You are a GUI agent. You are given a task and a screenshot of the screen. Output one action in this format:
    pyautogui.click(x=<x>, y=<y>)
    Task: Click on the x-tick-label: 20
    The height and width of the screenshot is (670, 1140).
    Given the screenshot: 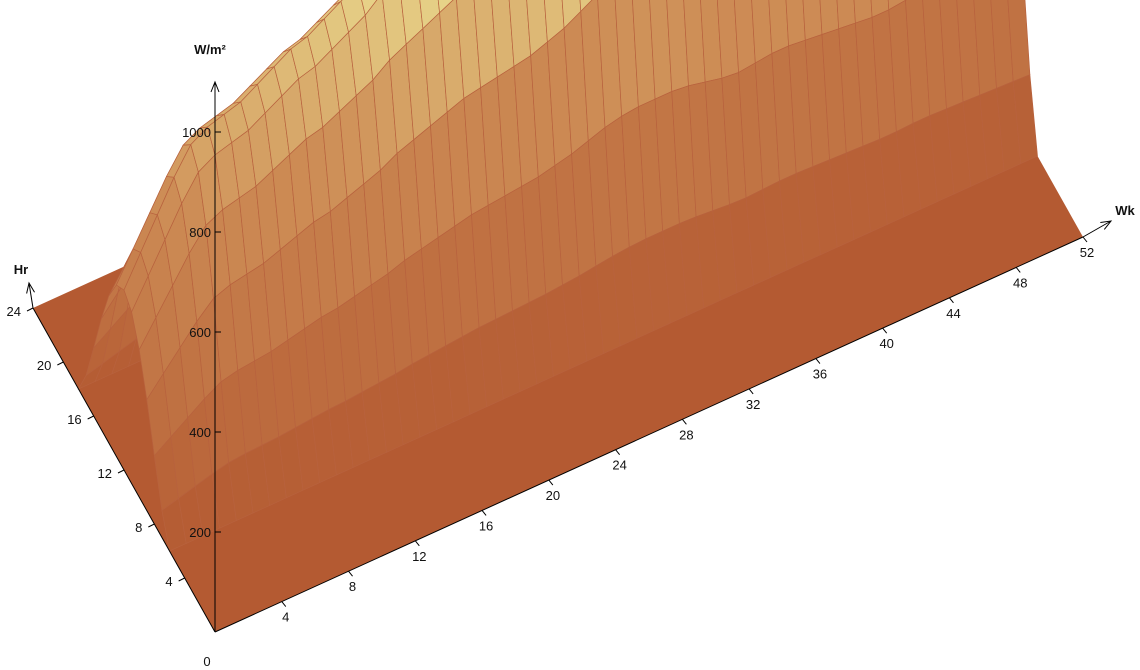 What is the action you would take?
    pyautogui.click(x=553, y=495)
    